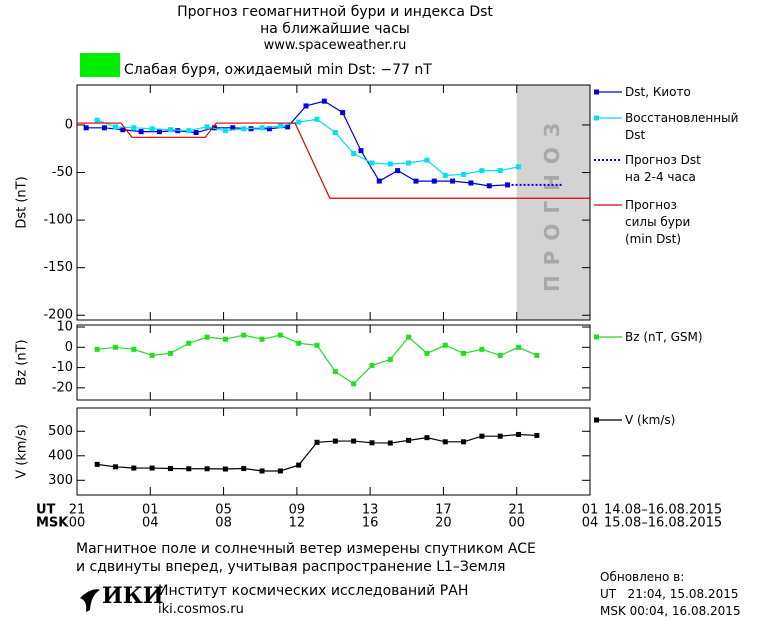 The height and width of the screenshot is (620, 760). What do you see at coordinates (223, 523) in the screenshot?
I see `x-tick-label: 08` at bounding box center [223, 523].